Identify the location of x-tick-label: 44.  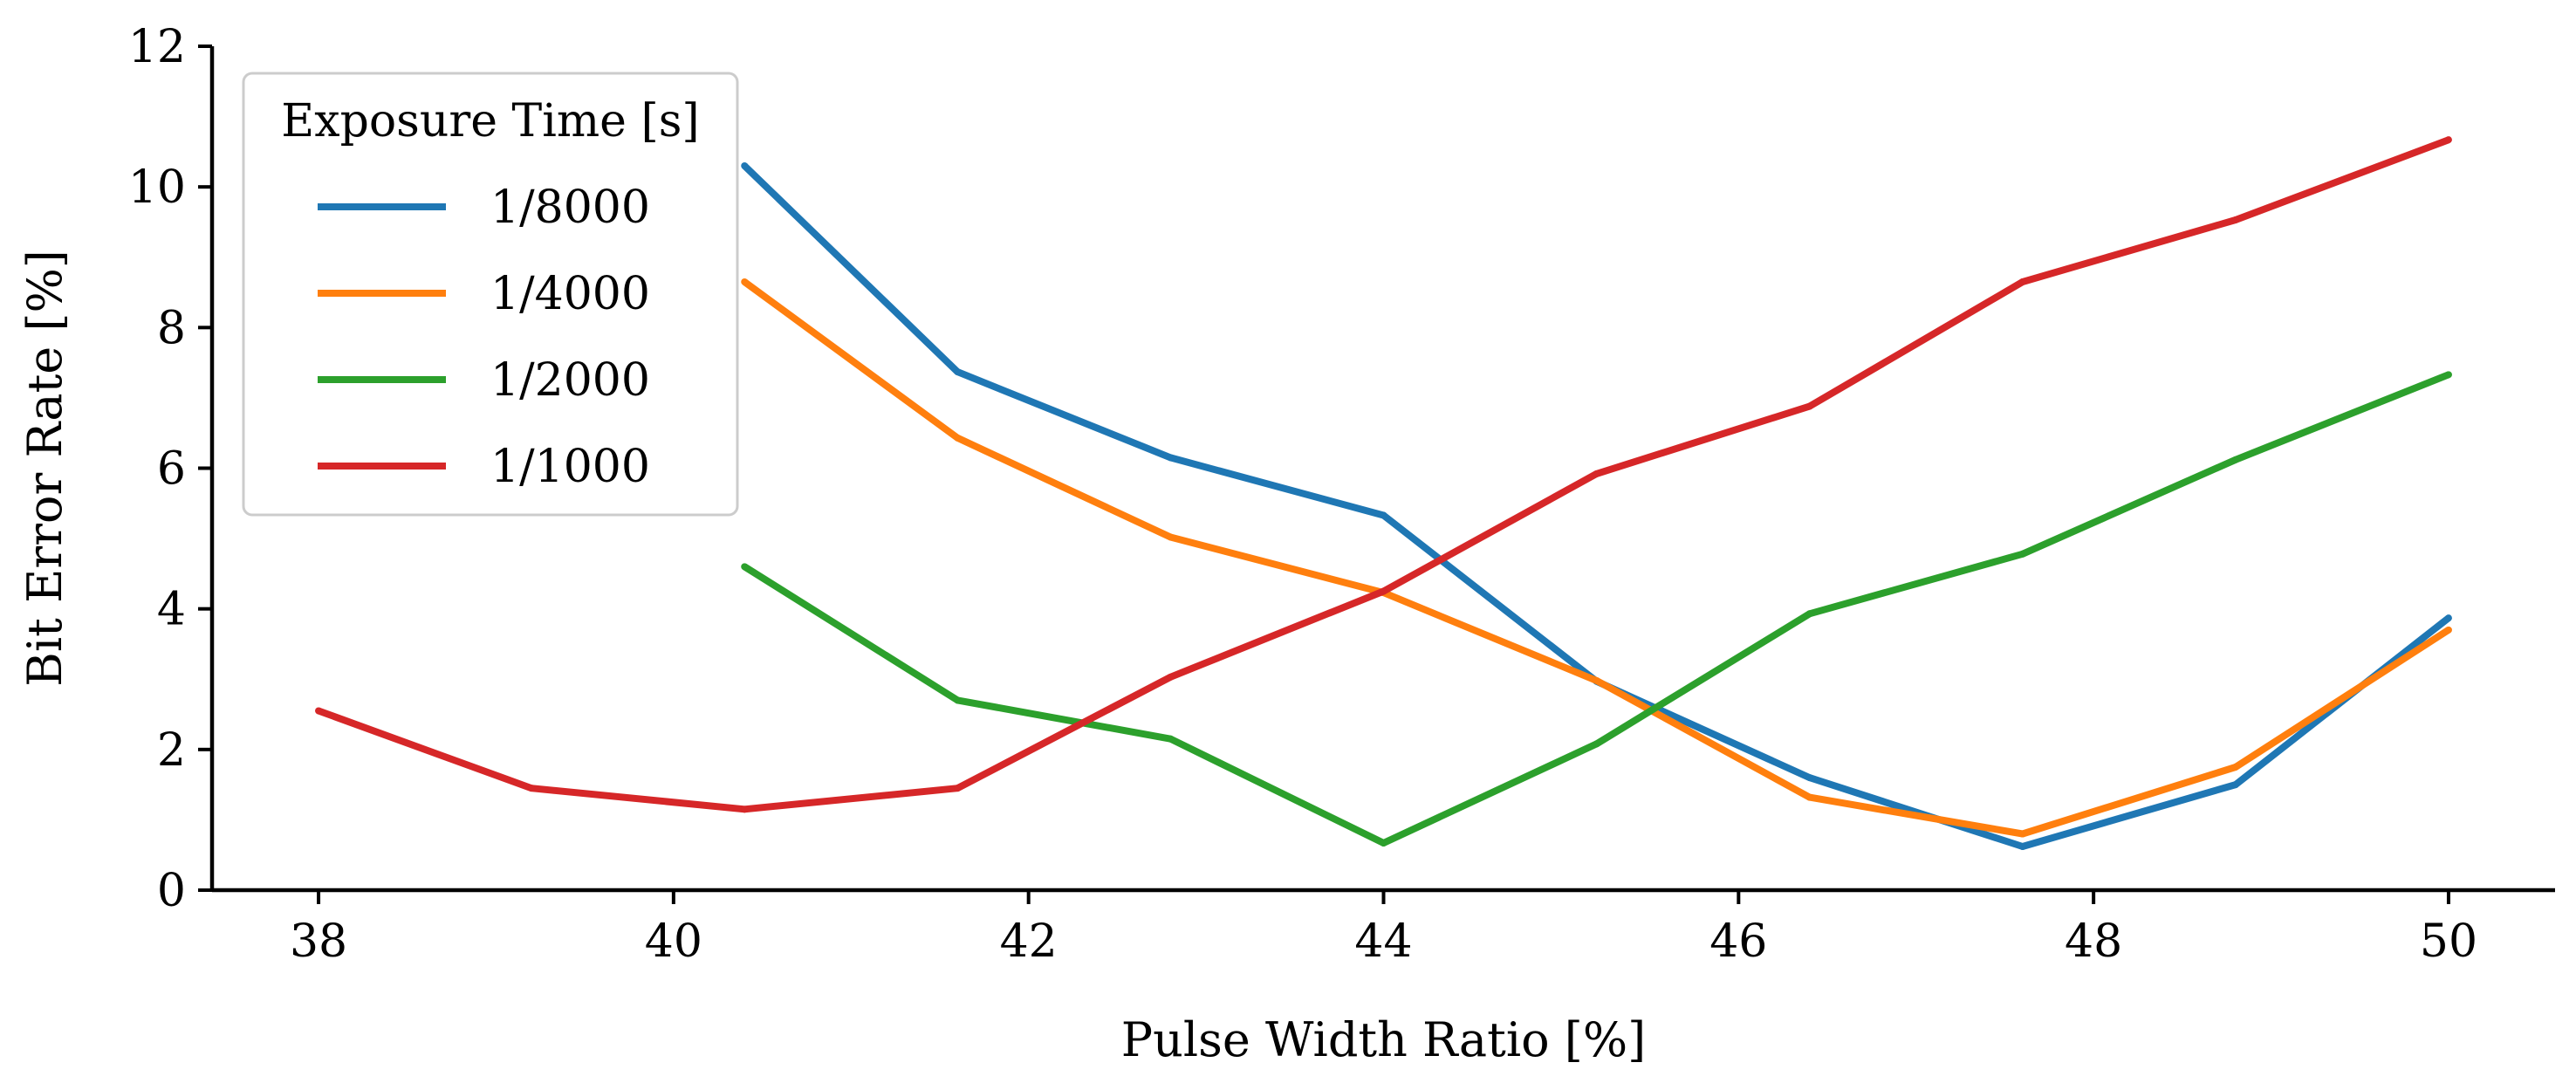
(1383, 941).